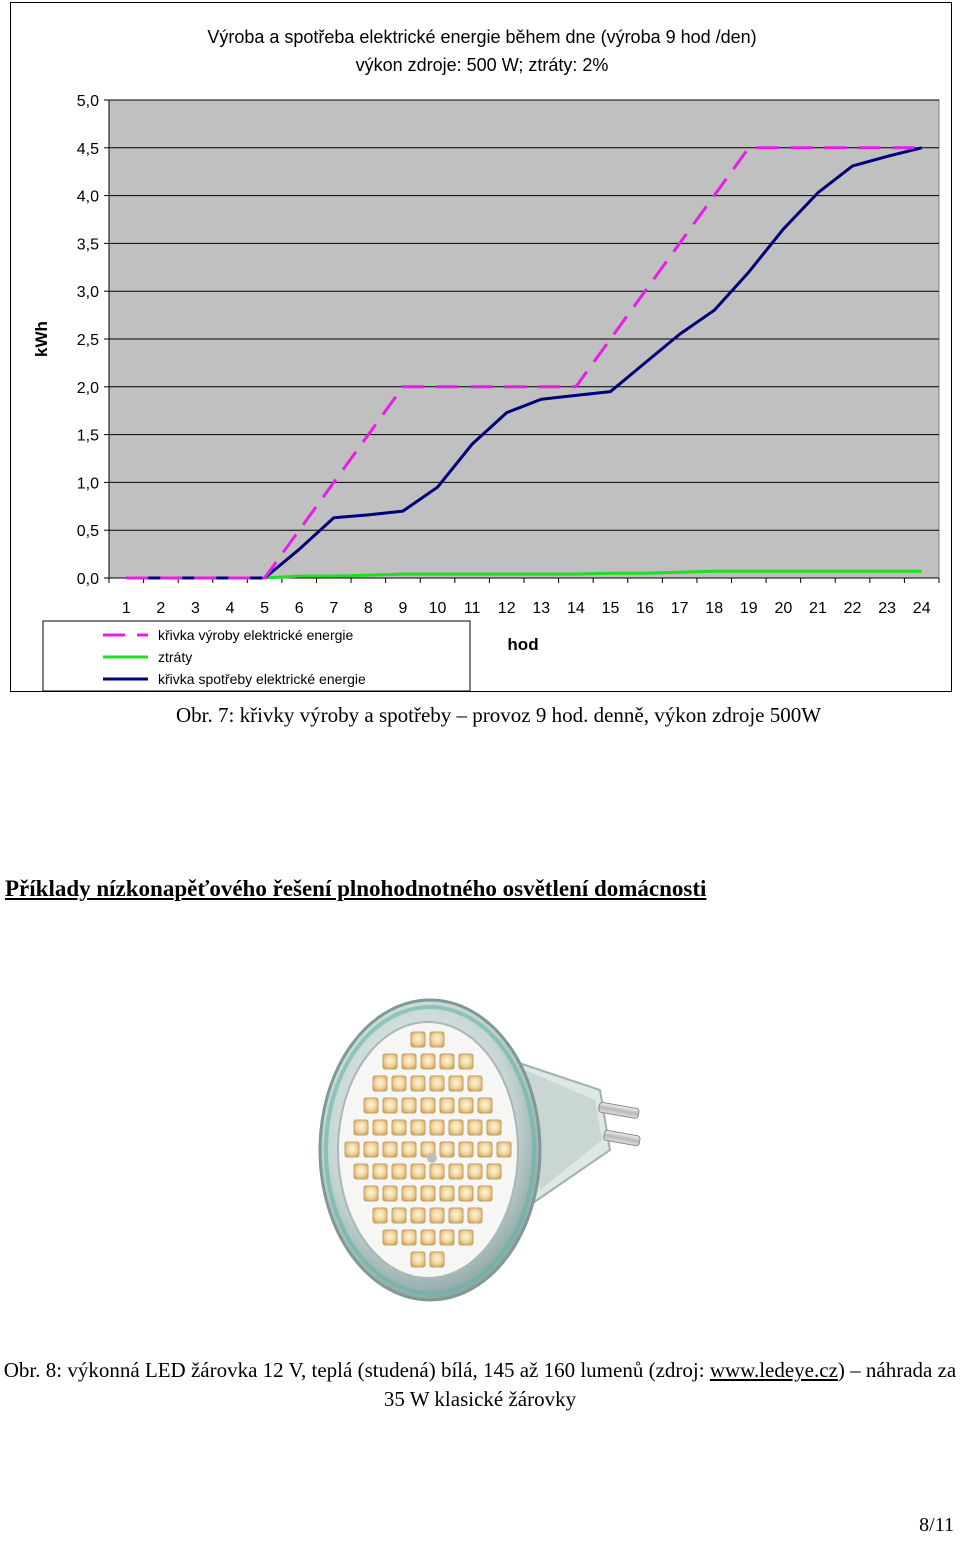  I want to click on x-tick-label: 20, so click(783, 608).